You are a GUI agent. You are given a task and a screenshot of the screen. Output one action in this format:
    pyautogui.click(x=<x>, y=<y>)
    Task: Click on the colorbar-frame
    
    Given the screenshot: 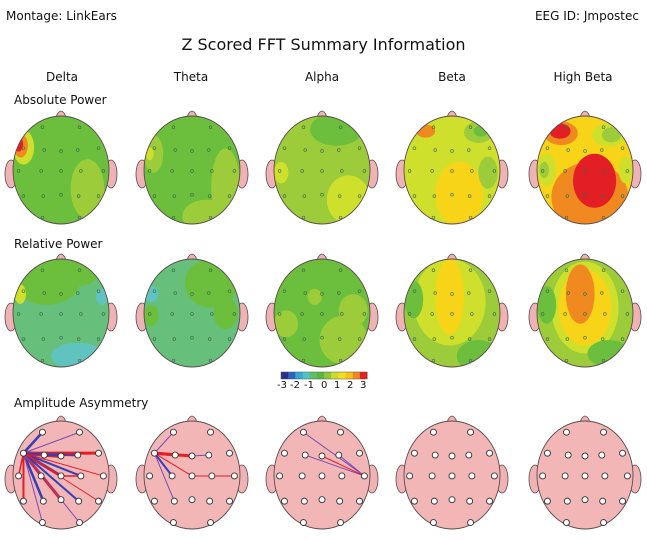 What is the action you would take?
    pyautogui.click(x=324, y=375)
    